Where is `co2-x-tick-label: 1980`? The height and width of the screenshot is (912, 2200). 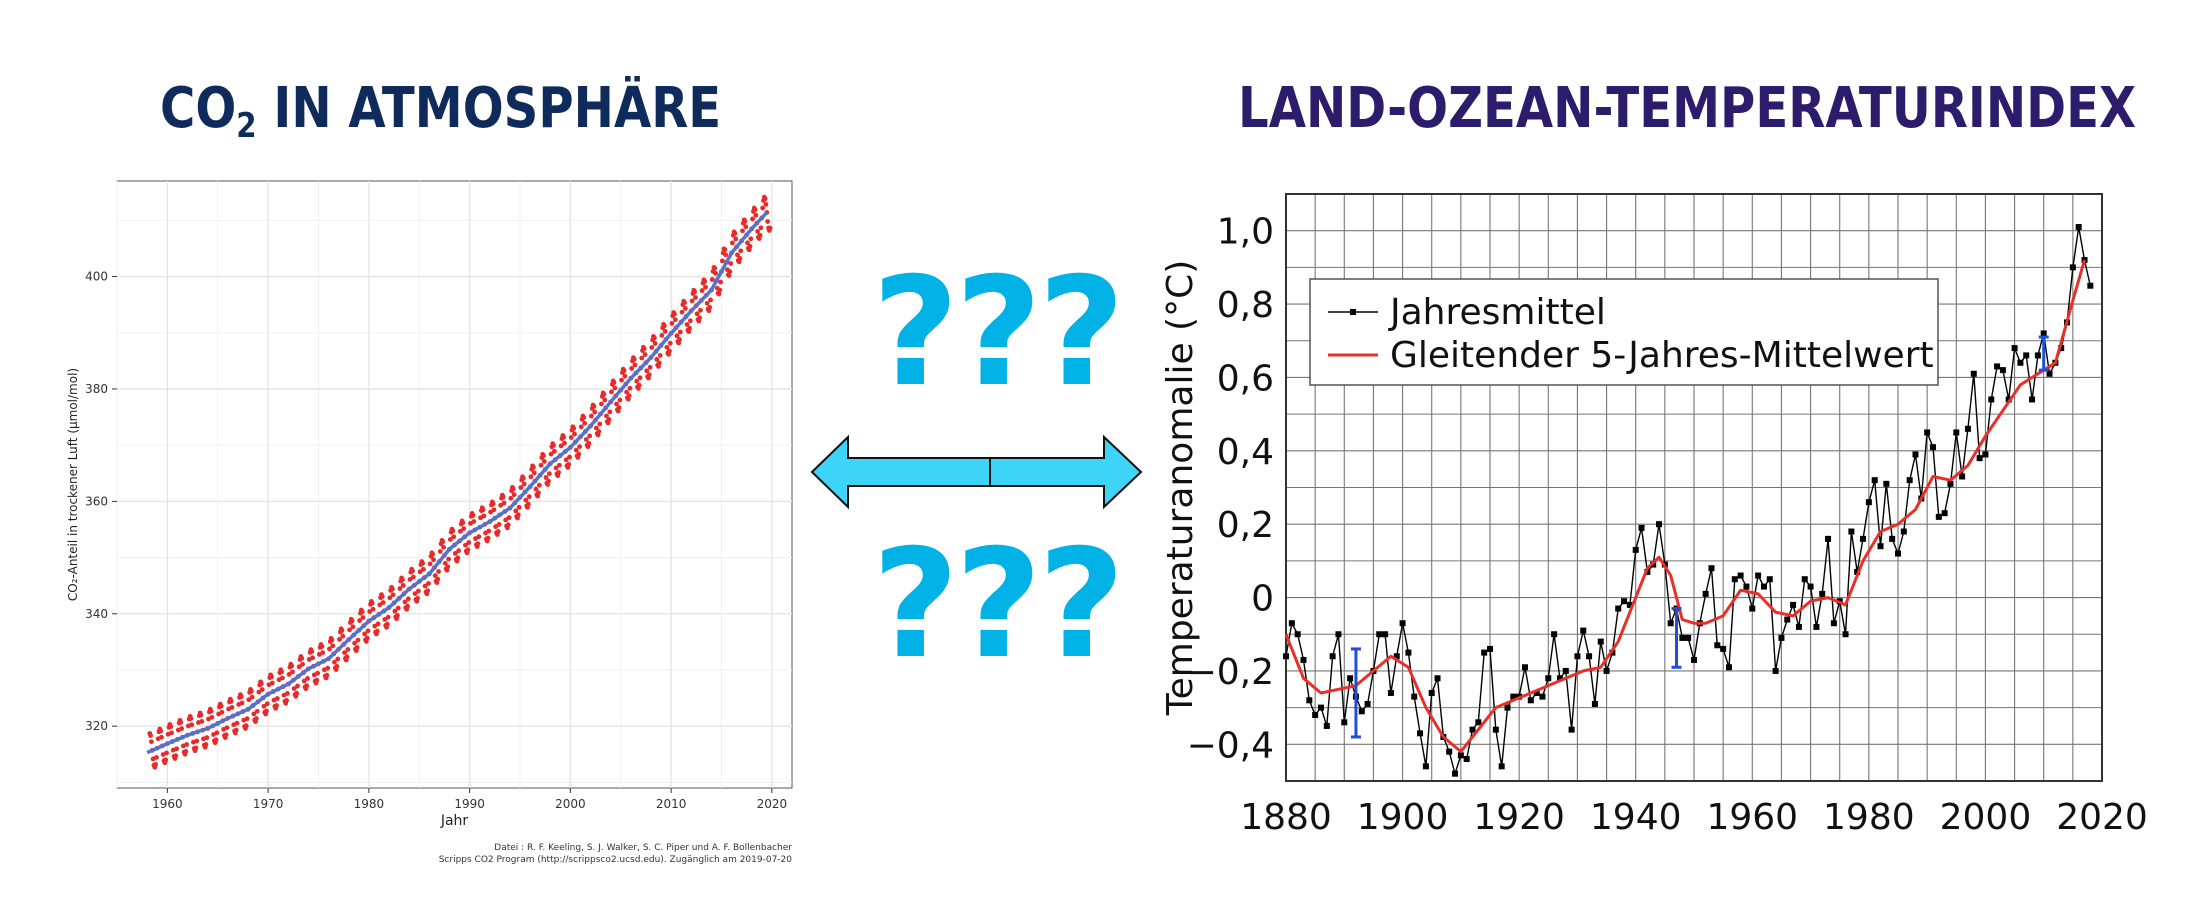 co2-x-tick-label: 1980 is located at coordinates (369, 804).